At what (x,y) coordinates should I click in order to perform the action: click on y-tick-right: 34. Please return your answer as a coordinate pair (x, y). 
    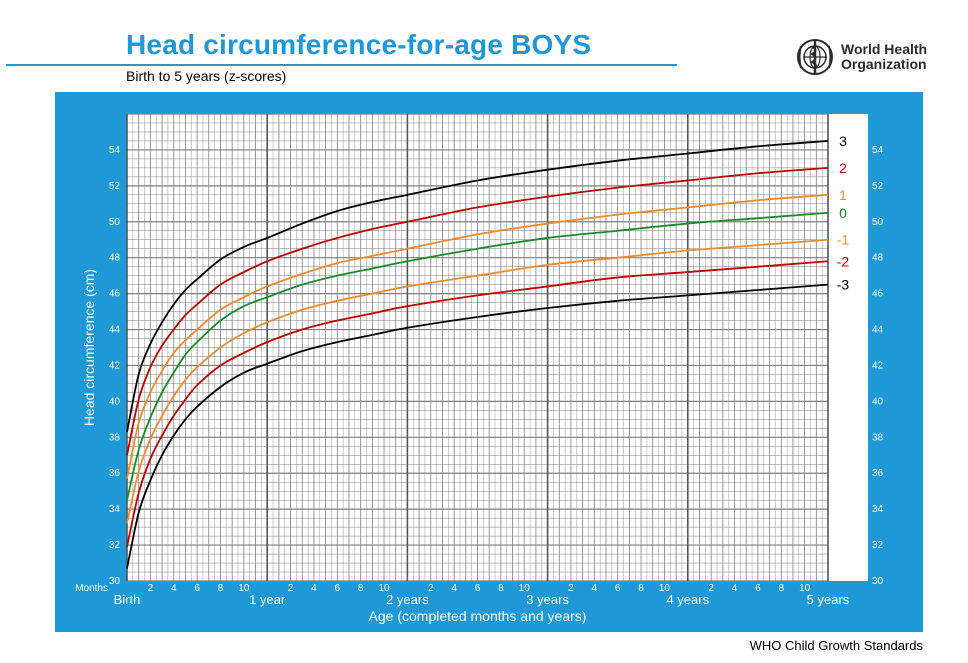
    Looking at the image, I should click on (878, 509).